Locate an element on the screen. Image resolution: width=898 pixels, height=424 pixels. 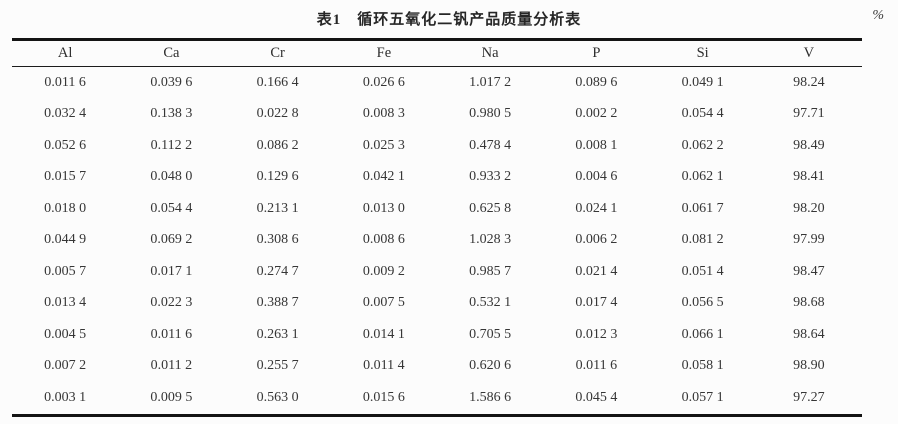
table-cell: 0.039 6 is located at coordinates (171, 82).